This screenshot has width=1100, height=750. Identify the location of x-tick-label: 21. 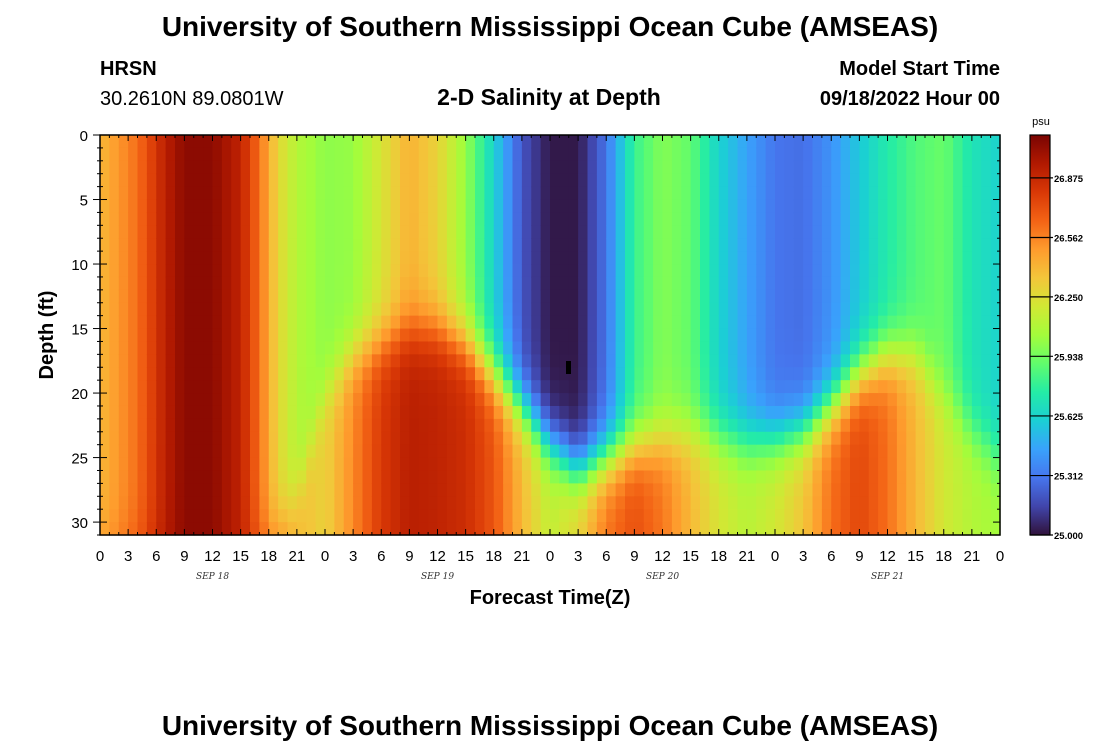
(522, 556).